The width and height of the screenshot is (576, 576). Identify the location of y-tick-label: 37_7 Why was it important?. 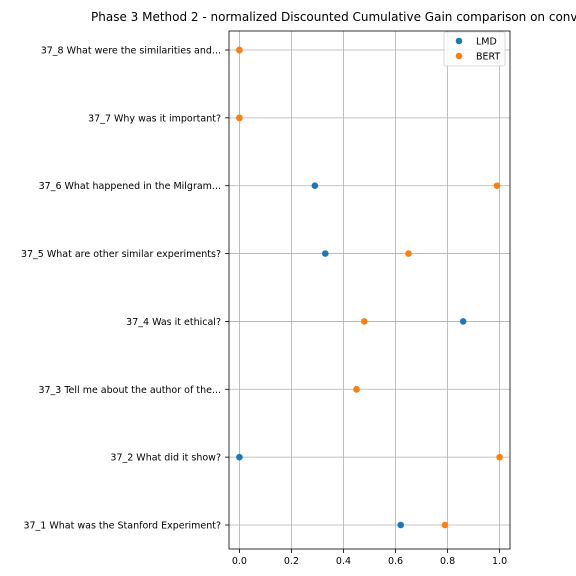
(154, 118).